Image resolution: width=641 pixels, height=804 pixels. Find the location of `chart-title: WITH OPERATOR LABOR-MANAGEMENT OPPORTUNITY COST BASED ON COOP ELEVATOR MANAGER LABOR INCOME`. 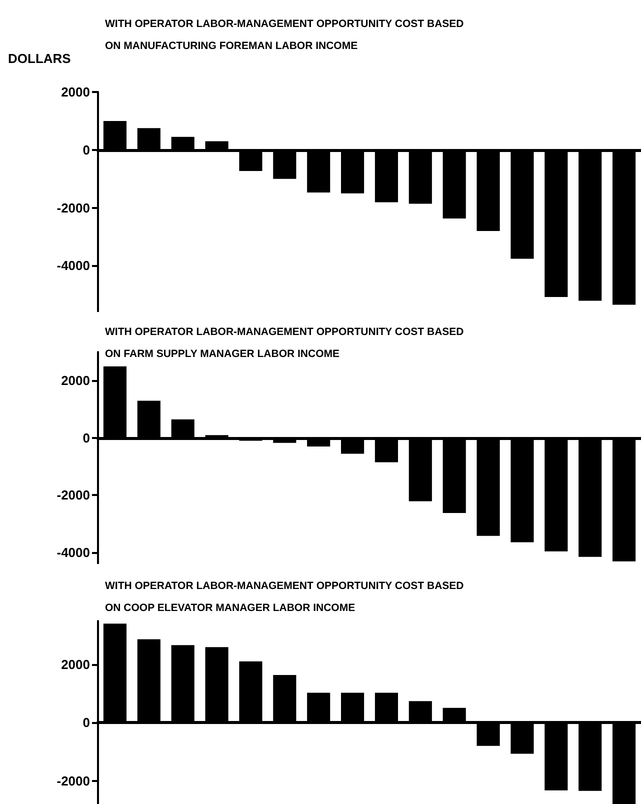

chart-title: WITH OPERATOR LABOR-MANAGEMENT OPPORTUNITY COST BASED ON COOP ELEVATOR MANAGER LABOR INCOME is located at coordinates (284, 597).